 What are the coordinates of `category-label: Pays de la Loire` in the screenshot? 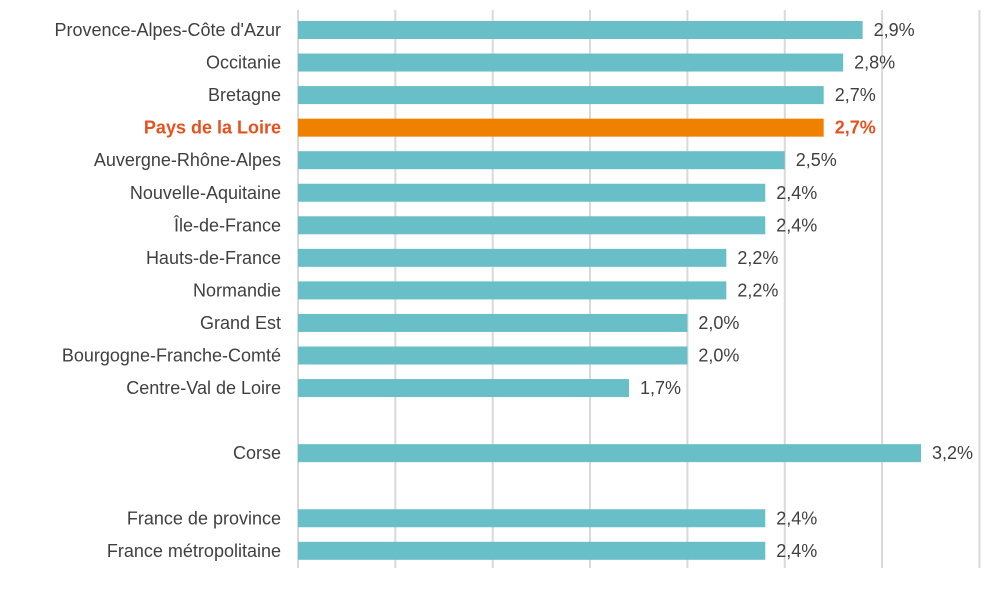 It's located at (212, 128).